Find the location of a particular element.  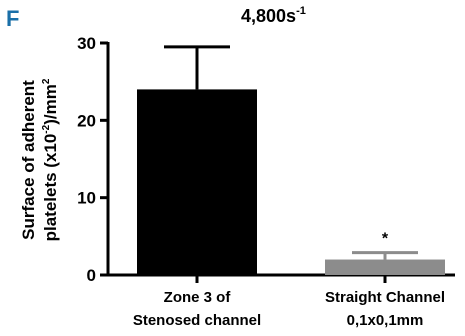

y-axis-label-line1: Surface of adherent is located at coordinates (28, 160).